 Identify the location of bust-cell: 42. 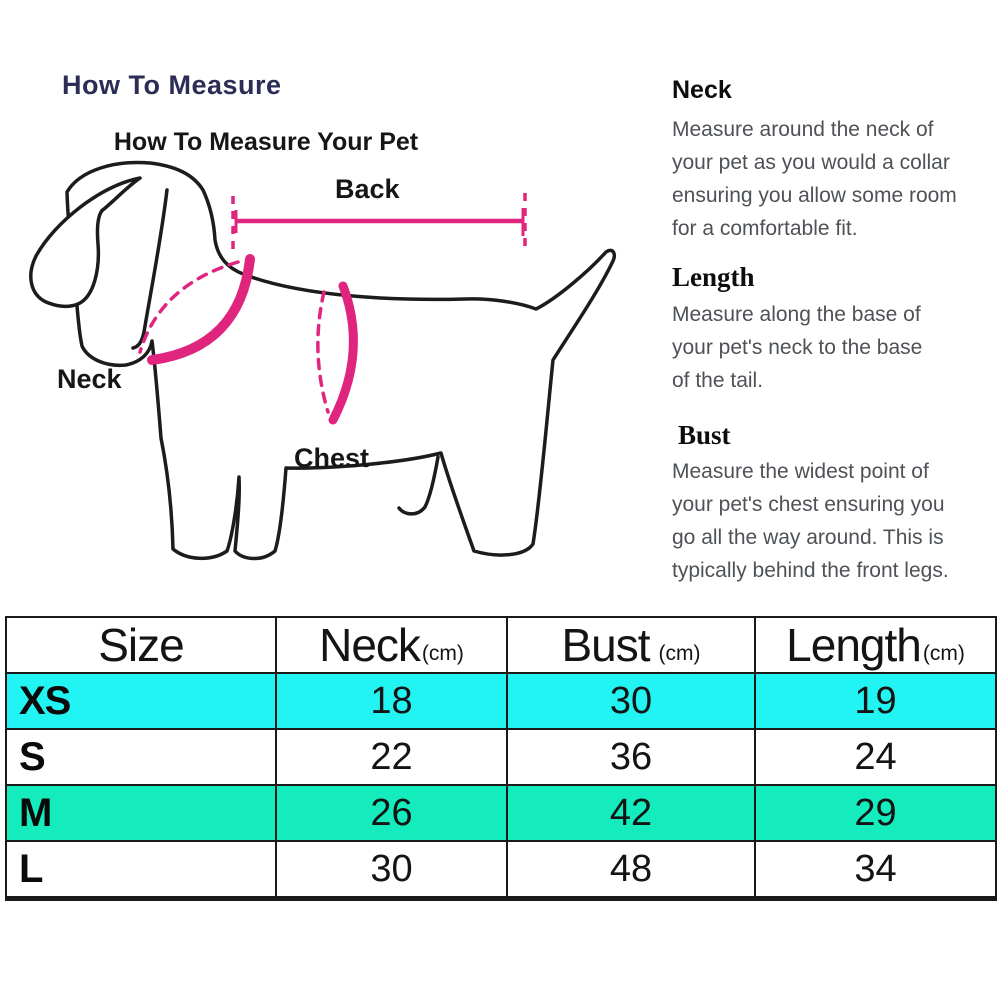
(632, 813).